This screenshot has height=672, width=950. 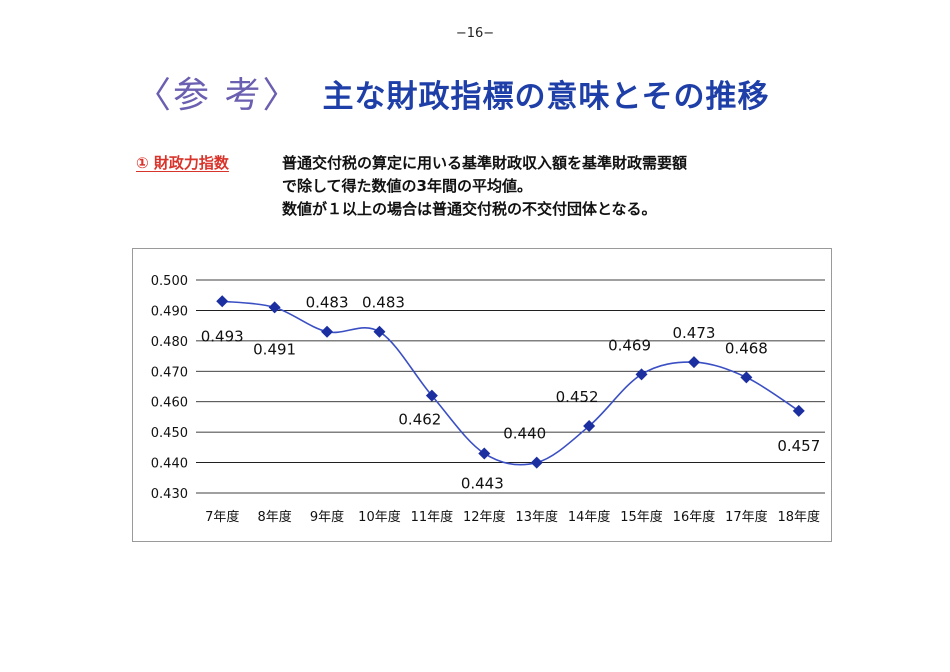 What do you see at coordinates (629, 345) in the screenshot?
I see `data-label: 0.469` at bounding box center [629, 345].